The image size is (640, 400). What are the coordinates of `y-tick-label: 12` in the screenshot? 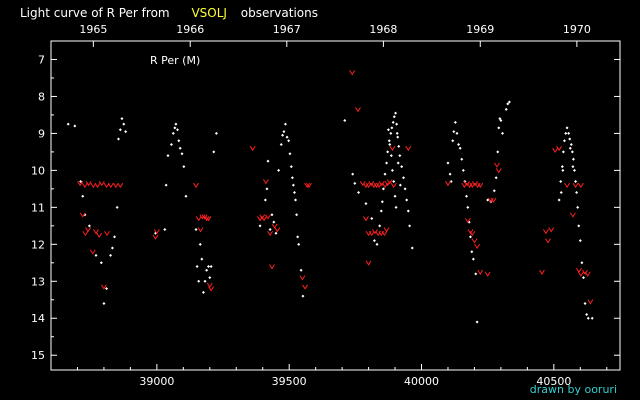 It's located at (38, 244).